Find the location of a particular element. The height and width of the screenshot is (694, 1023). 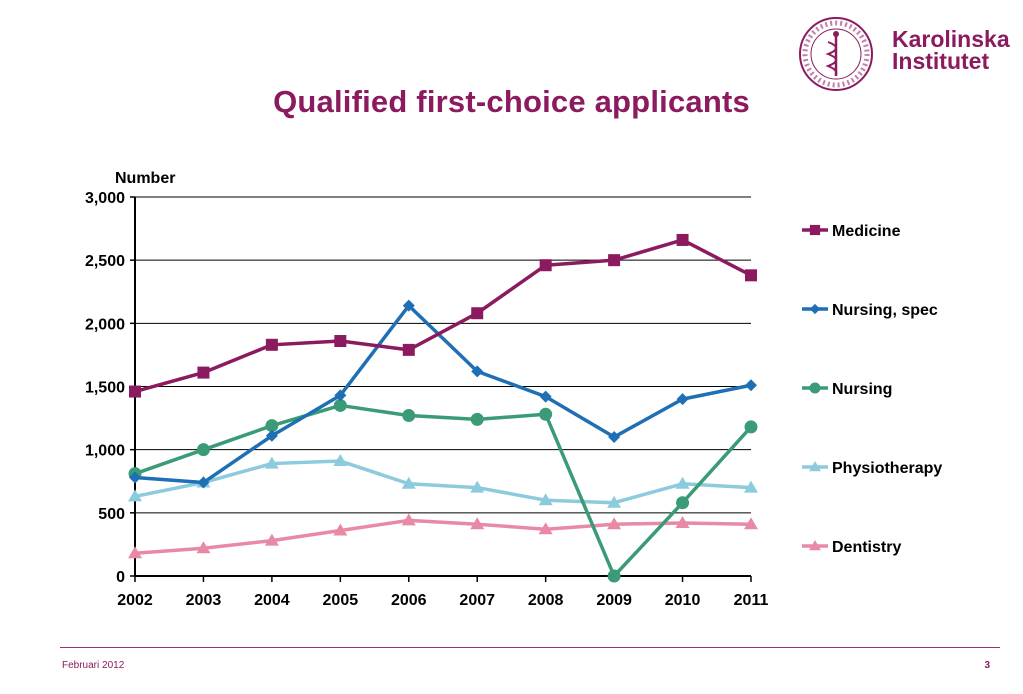

series-line-physiotherapy is located at coordinates (443, 482).